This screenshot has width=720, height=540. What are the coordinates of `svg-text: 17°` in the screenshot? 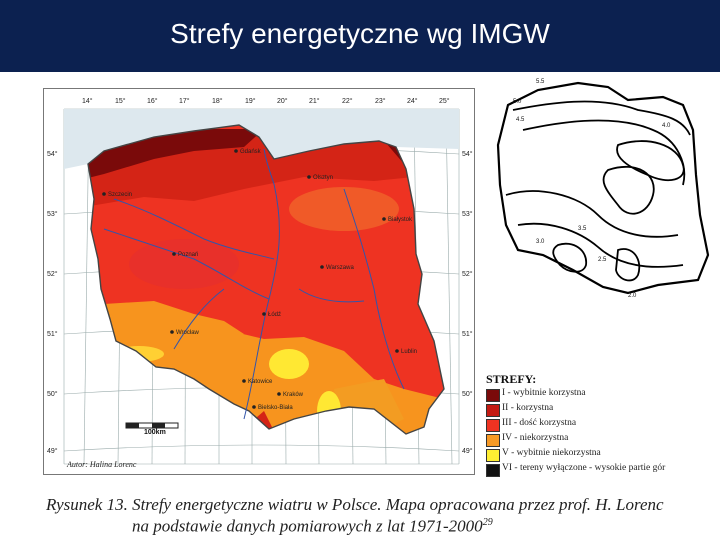 It's located at (184, 101).